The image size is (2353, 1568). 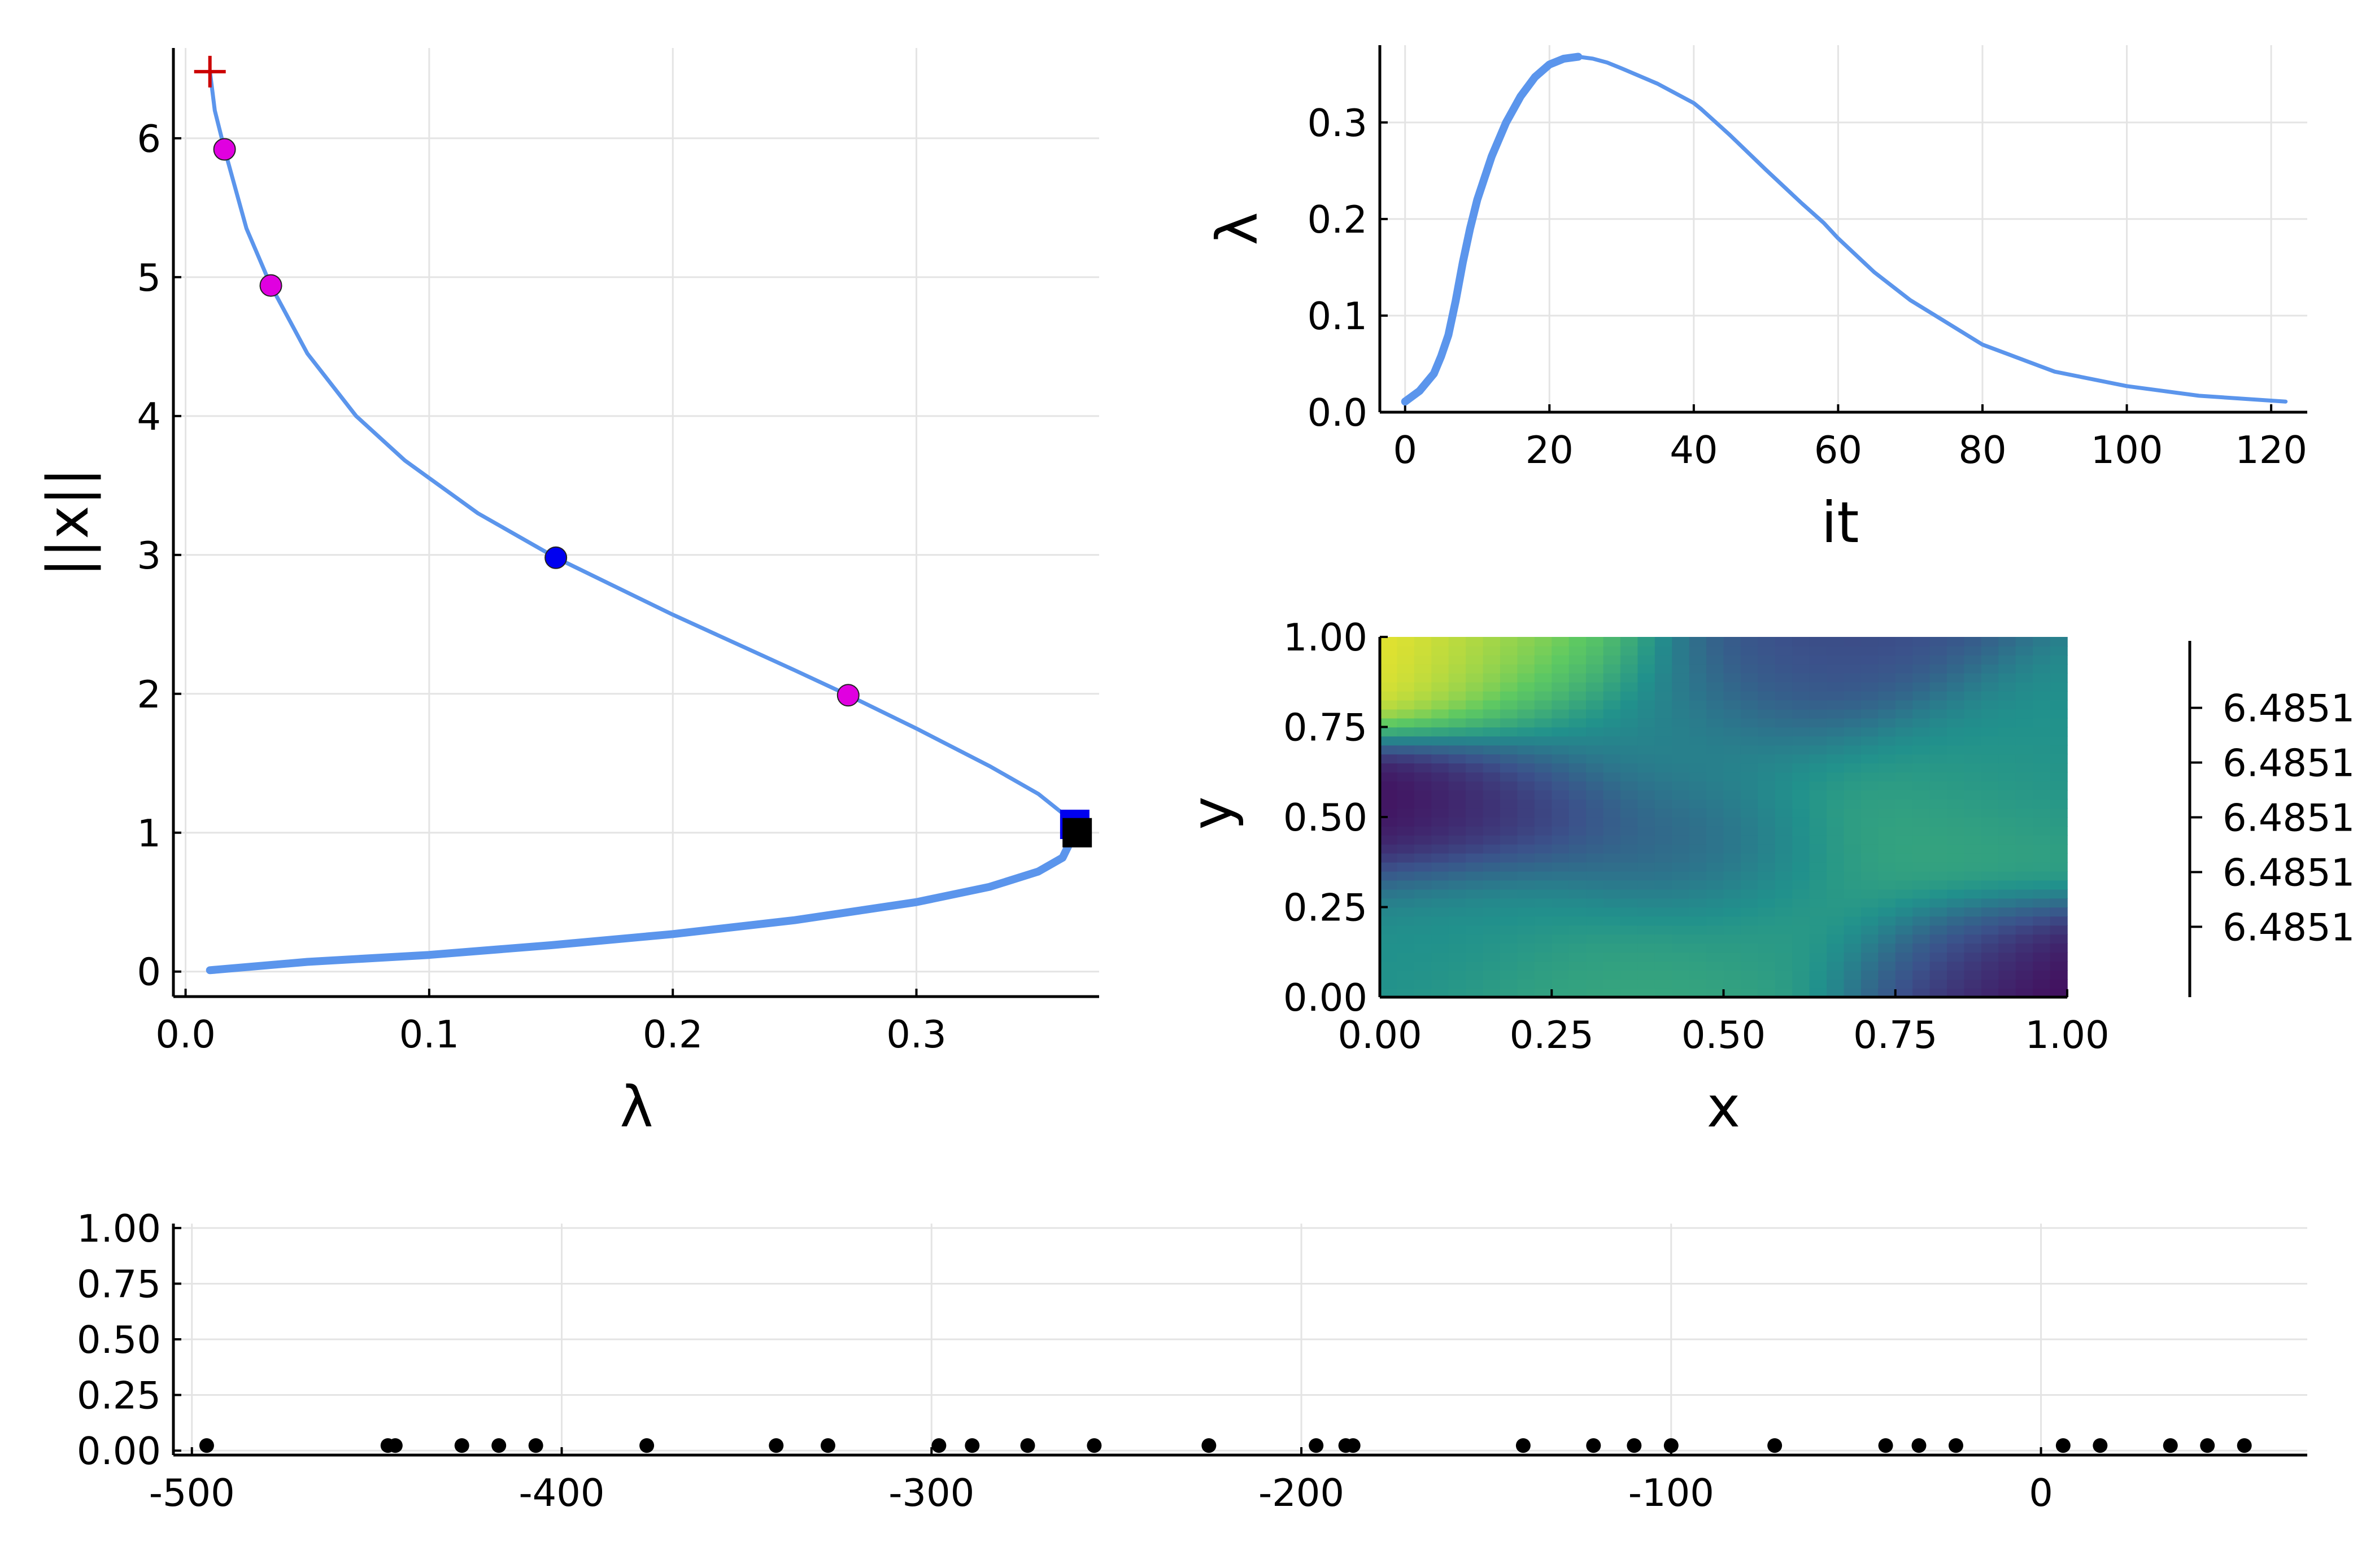 I want to click on eigenvalue-point, so click(x=2170, y=1445).